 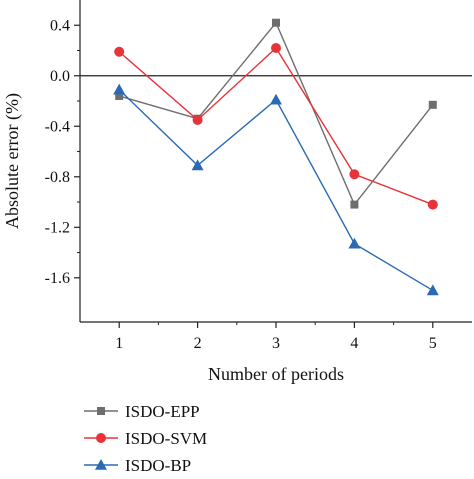 What do you see at coordinates (12, 161) in the screenshot?
I see `y-axis-label: Absolute error (%)` at bounding box center [12, 161].